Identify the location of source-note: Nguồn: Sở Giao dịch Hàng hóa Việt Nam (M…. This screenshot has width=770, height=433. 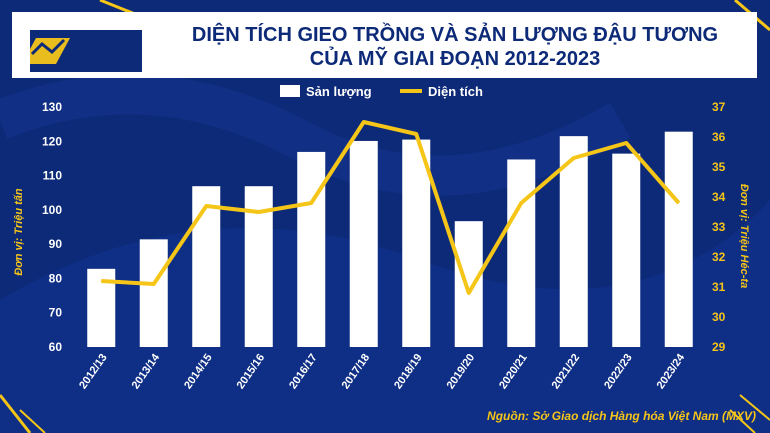
(621, 416).